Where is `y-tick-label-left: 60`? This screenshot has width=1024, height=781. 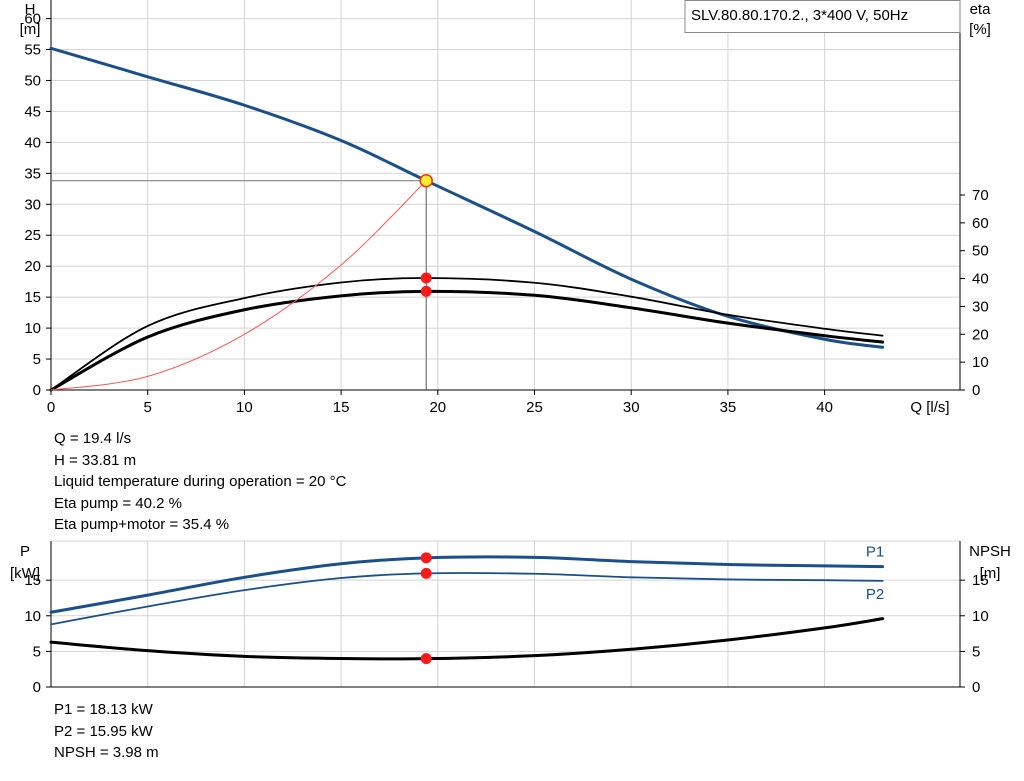 y-tick-label-left: 60 is located at coordinates (32, 19).